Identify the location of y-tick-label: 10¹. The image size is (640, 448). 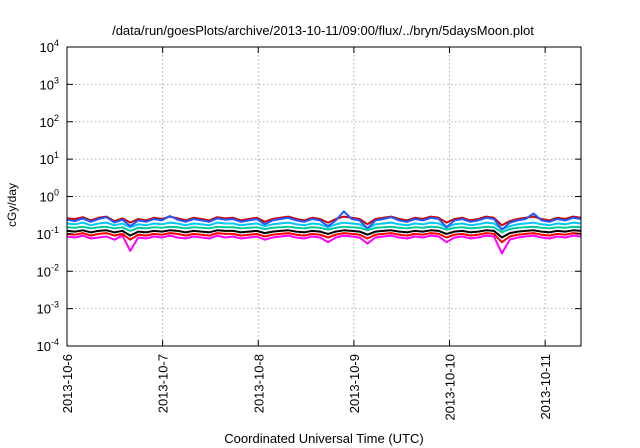
(49, 158).